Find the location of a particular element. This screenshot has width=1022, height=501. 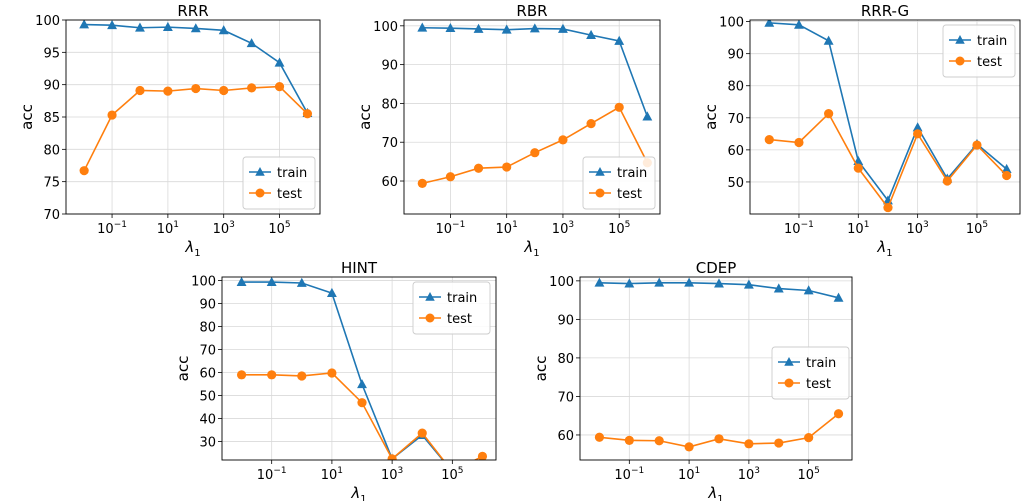

series-line-train is located at coordinates (196, 68).